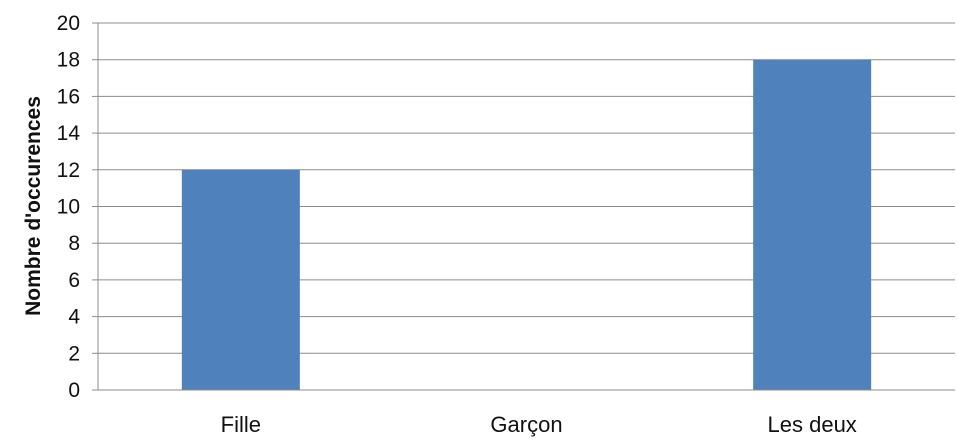 The height and width of the screenshot is (444, 958). I want to click on y-tick-label: 10, so click(68, 207).